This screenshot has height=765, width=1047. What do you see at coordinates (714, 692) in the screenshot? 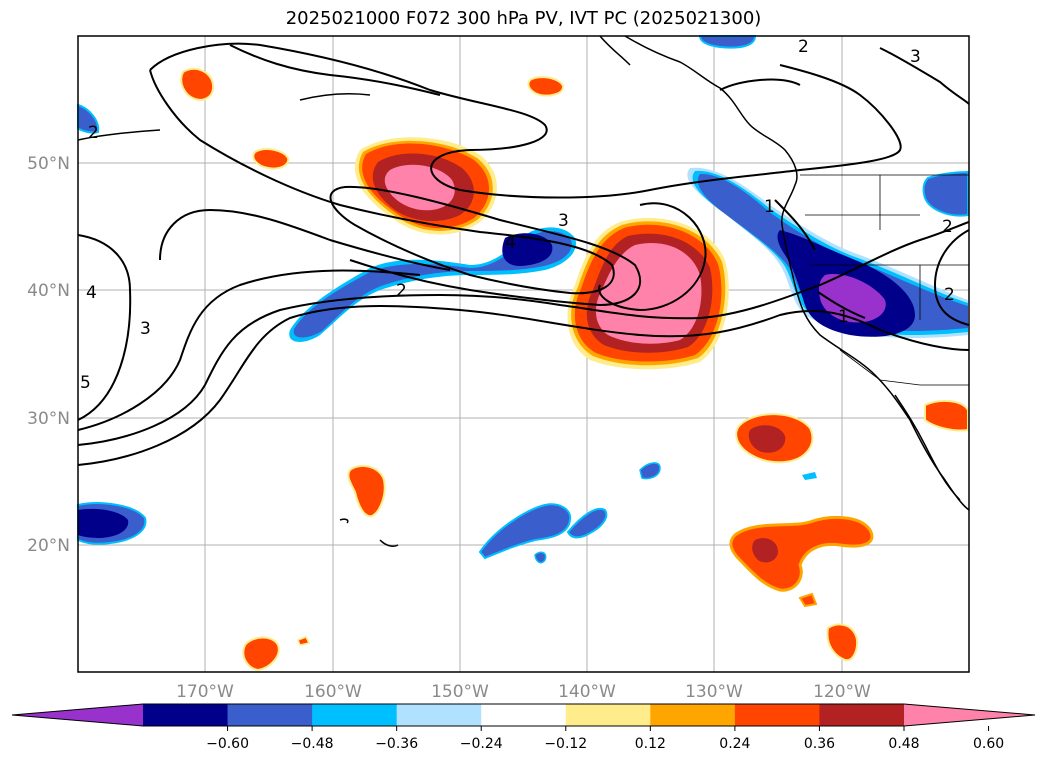
I see `lon-label: 130°W` at bounding box center [714, 692].